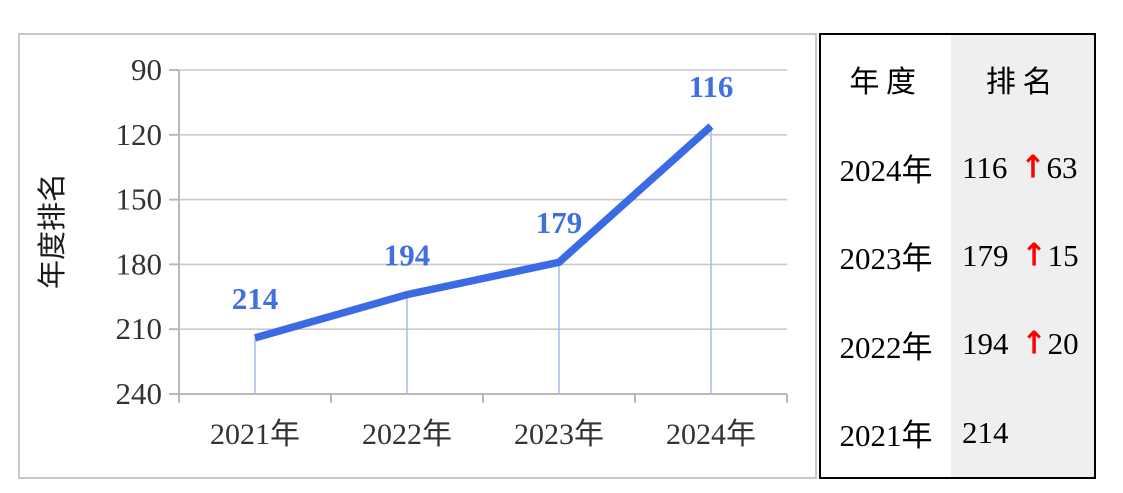 The height and width of the screenshot is (493, 1123). I want to click on table-cell-year: 2022年, so click(886, 347).